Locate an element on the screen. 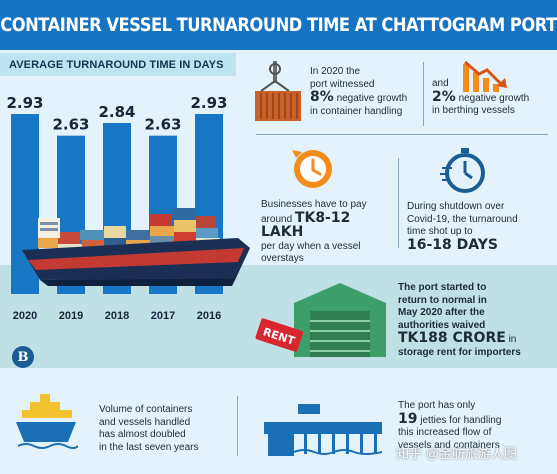  stat-text: Volume of containers is located at coordinates (146, 409).